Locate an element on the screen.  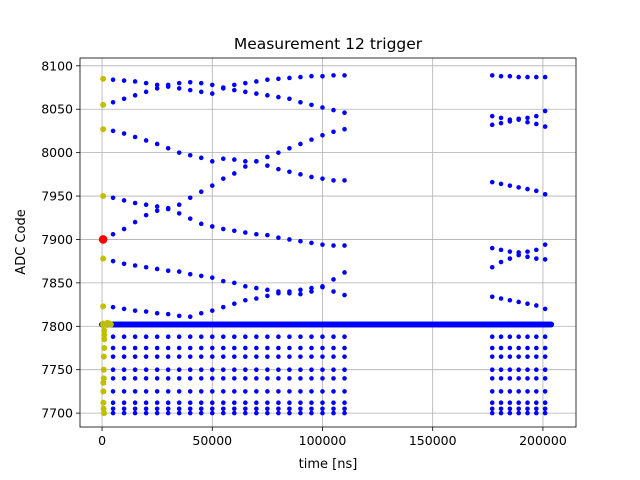
y-axis-label: ADC Code is located at coordinates (21, 241).